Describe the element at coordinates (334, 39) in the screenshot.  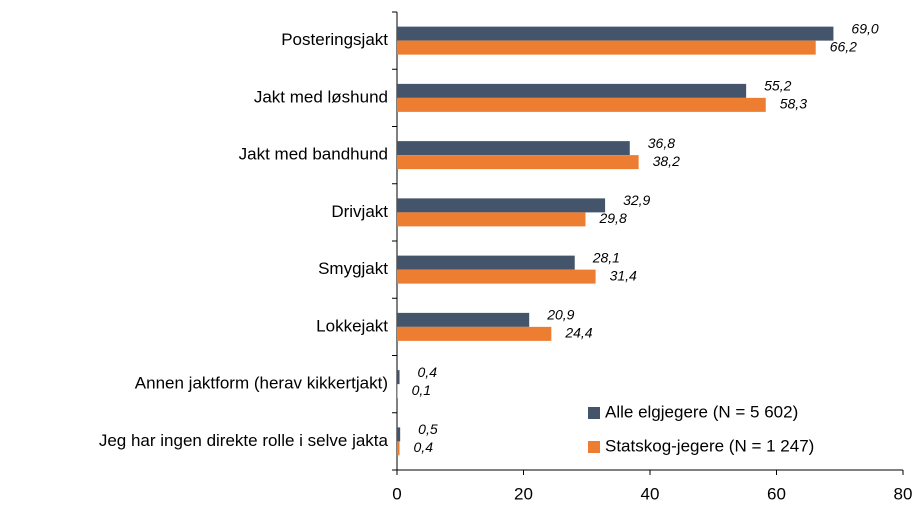
I see `y-tick-label: Posteringsjakt` at that location.